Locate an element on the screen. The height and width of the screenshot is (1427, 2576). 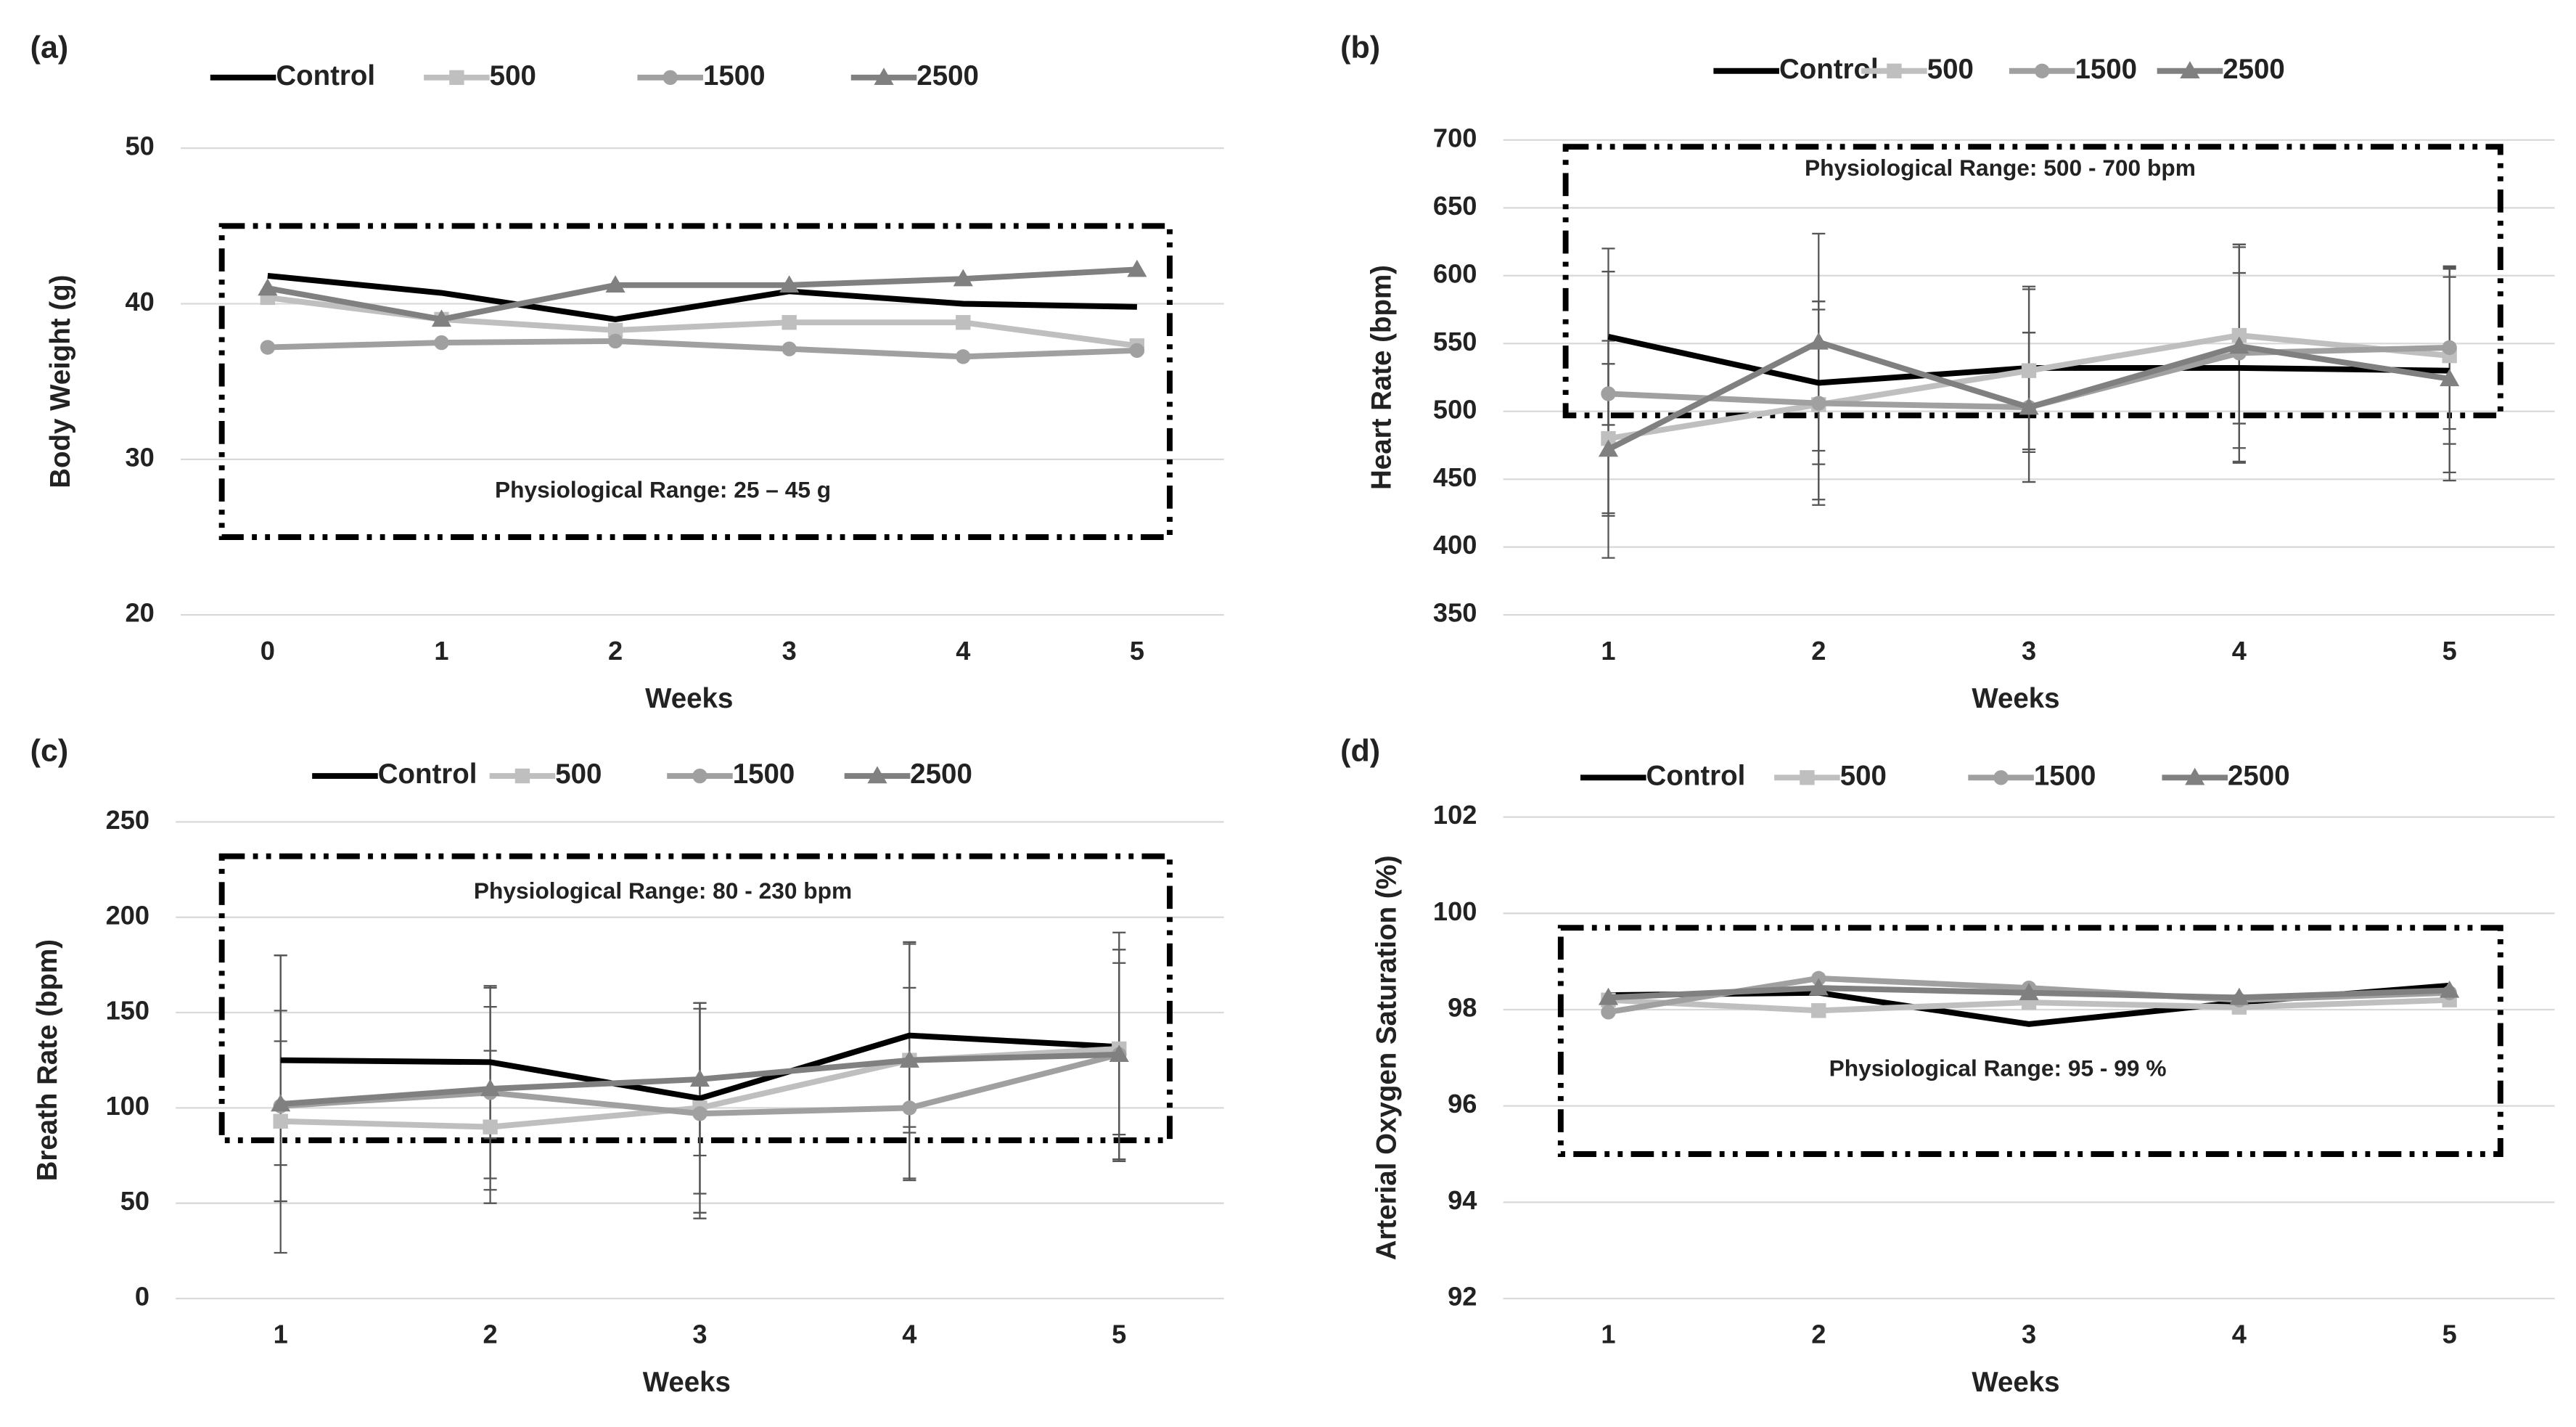
y-tick-label: 100 is located at coordinates (127, 1106).